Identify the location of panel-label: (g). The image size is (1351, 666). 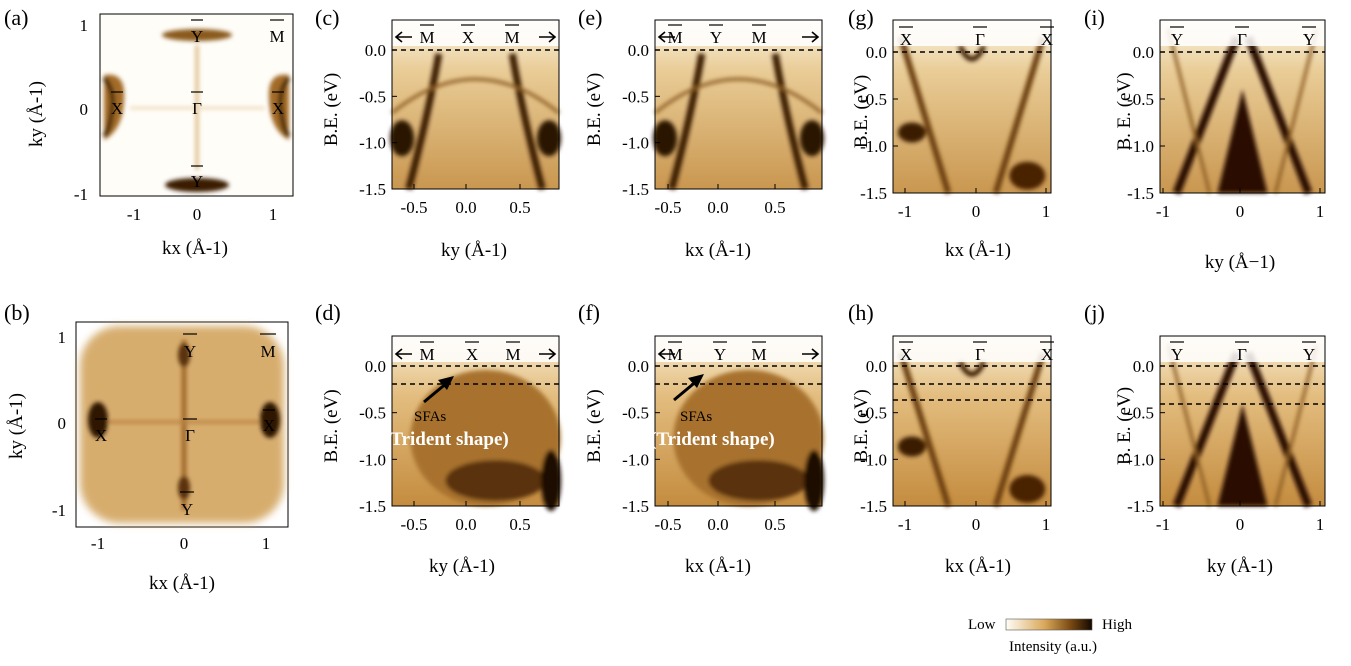
(861, 17).